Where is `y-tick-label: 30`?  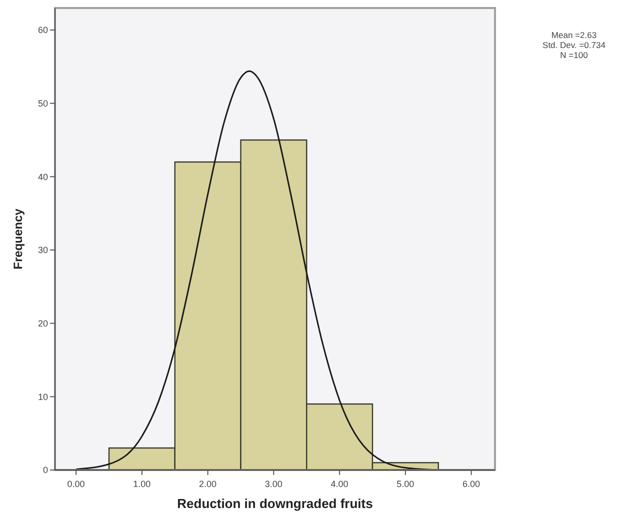 y-tick-label: 30 is located at coordinates (43, 250).